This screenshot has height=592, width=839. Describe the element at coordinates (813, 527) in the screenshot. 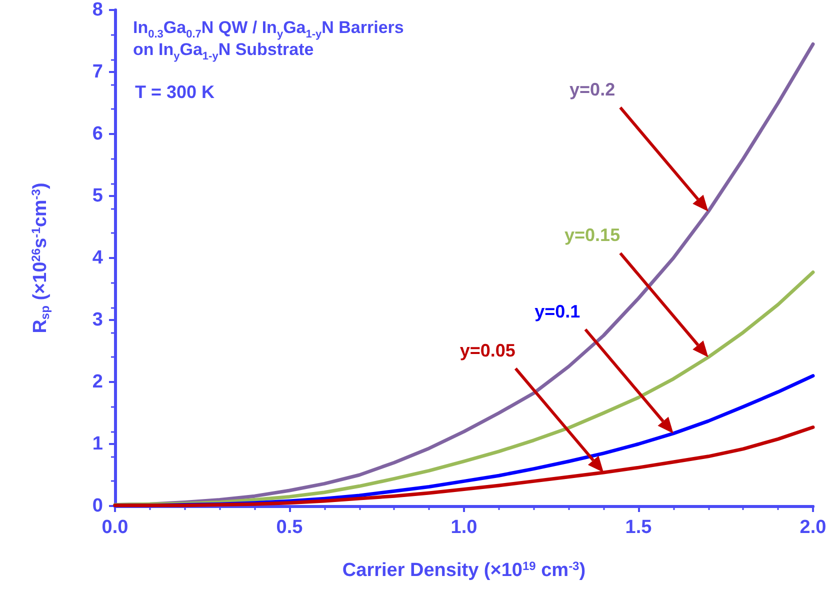

I see `x-tick-label: 2.0` at that location.